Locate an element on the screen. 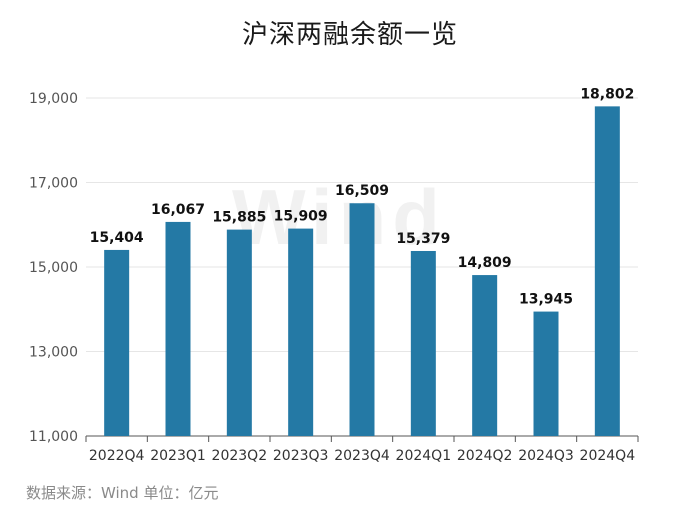  y-tick-label: 15,000 is located at coordinates (53, 268).